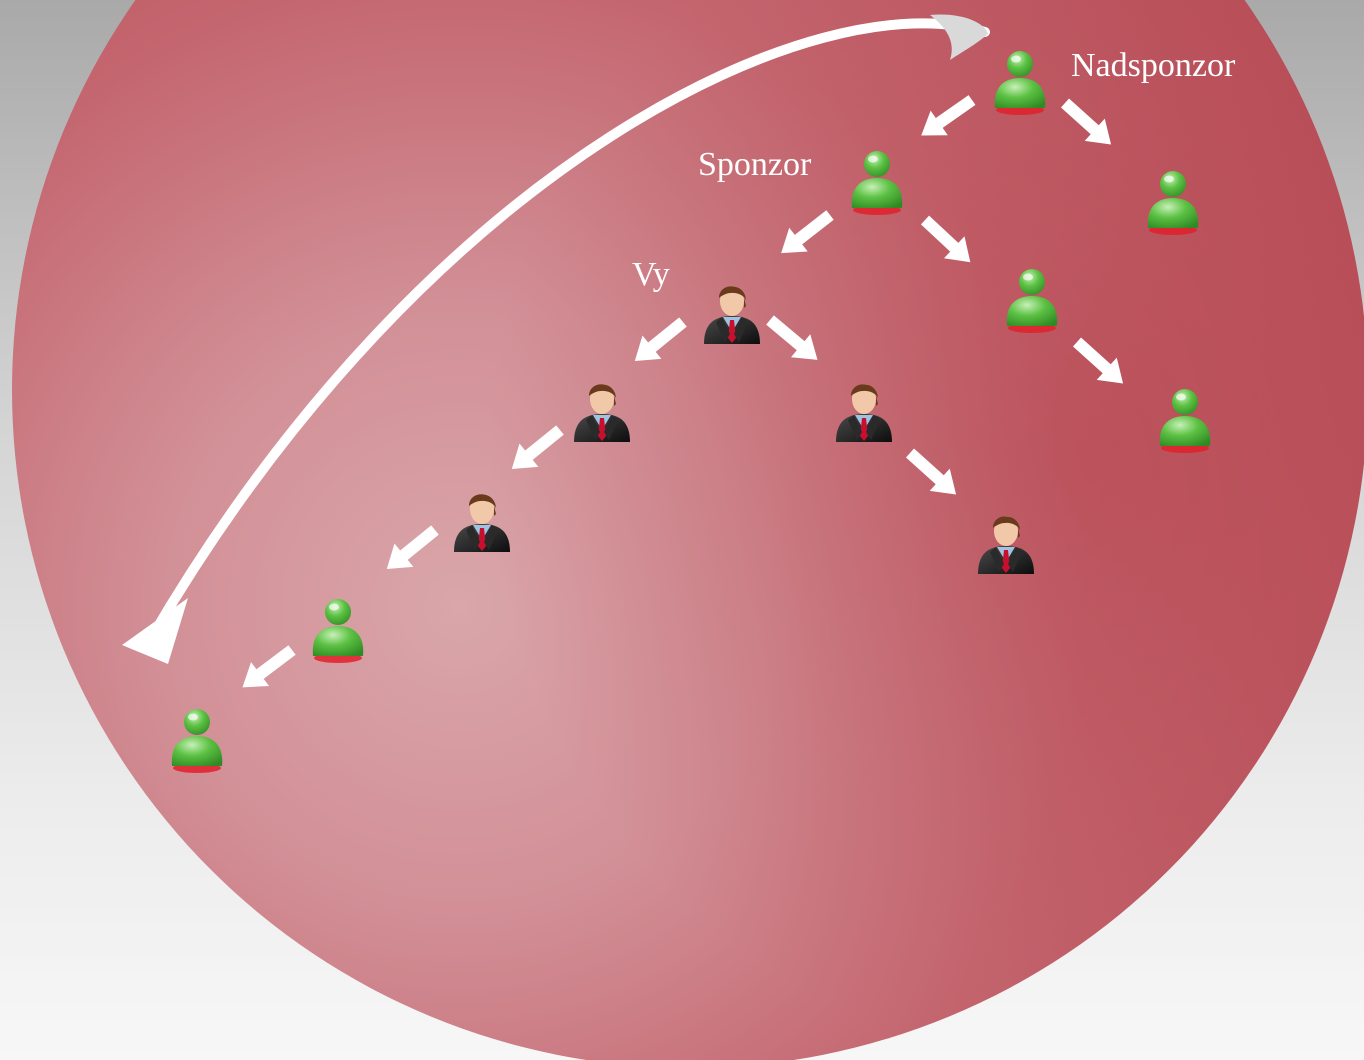 Image resolution: width=1364 pixels, height=1060 pixels. What do you see at coordinates (155, 631) in the screenshot?
I see `curved-arrow-head` at bounding box center [155, 631].